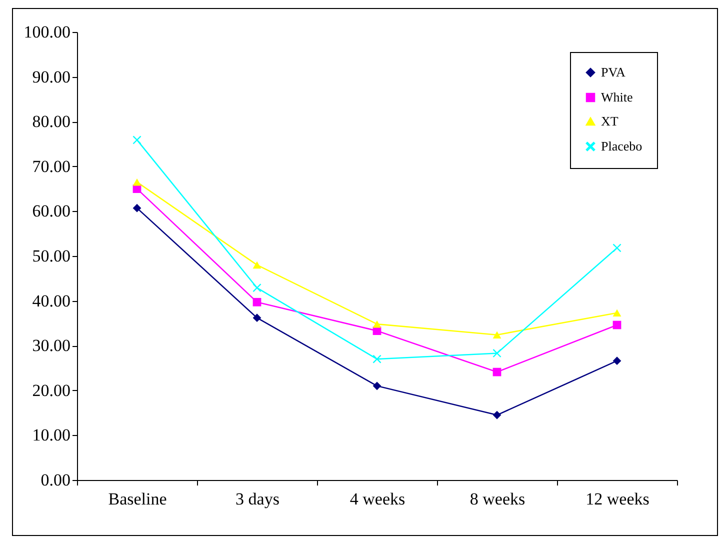 The image size is (727, 543). I want to click on y-tick-label: 90.00, so click(51, 76).